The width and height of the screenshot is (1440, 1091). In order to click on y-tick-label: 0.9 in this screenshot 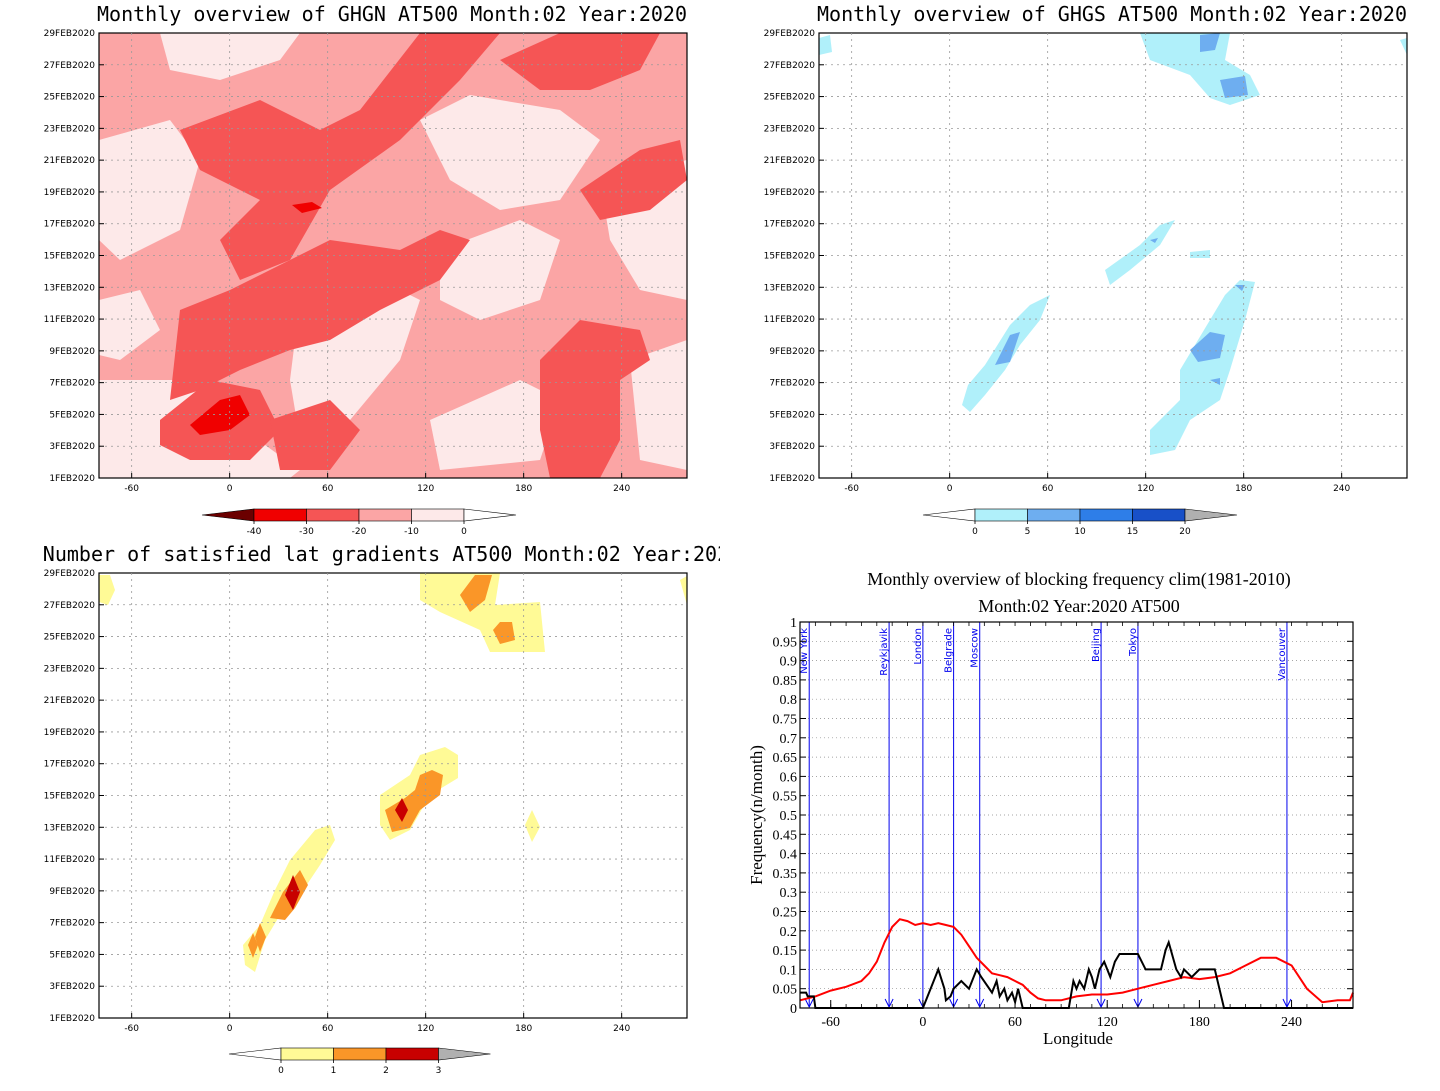, I will do `click(789, 662)`.